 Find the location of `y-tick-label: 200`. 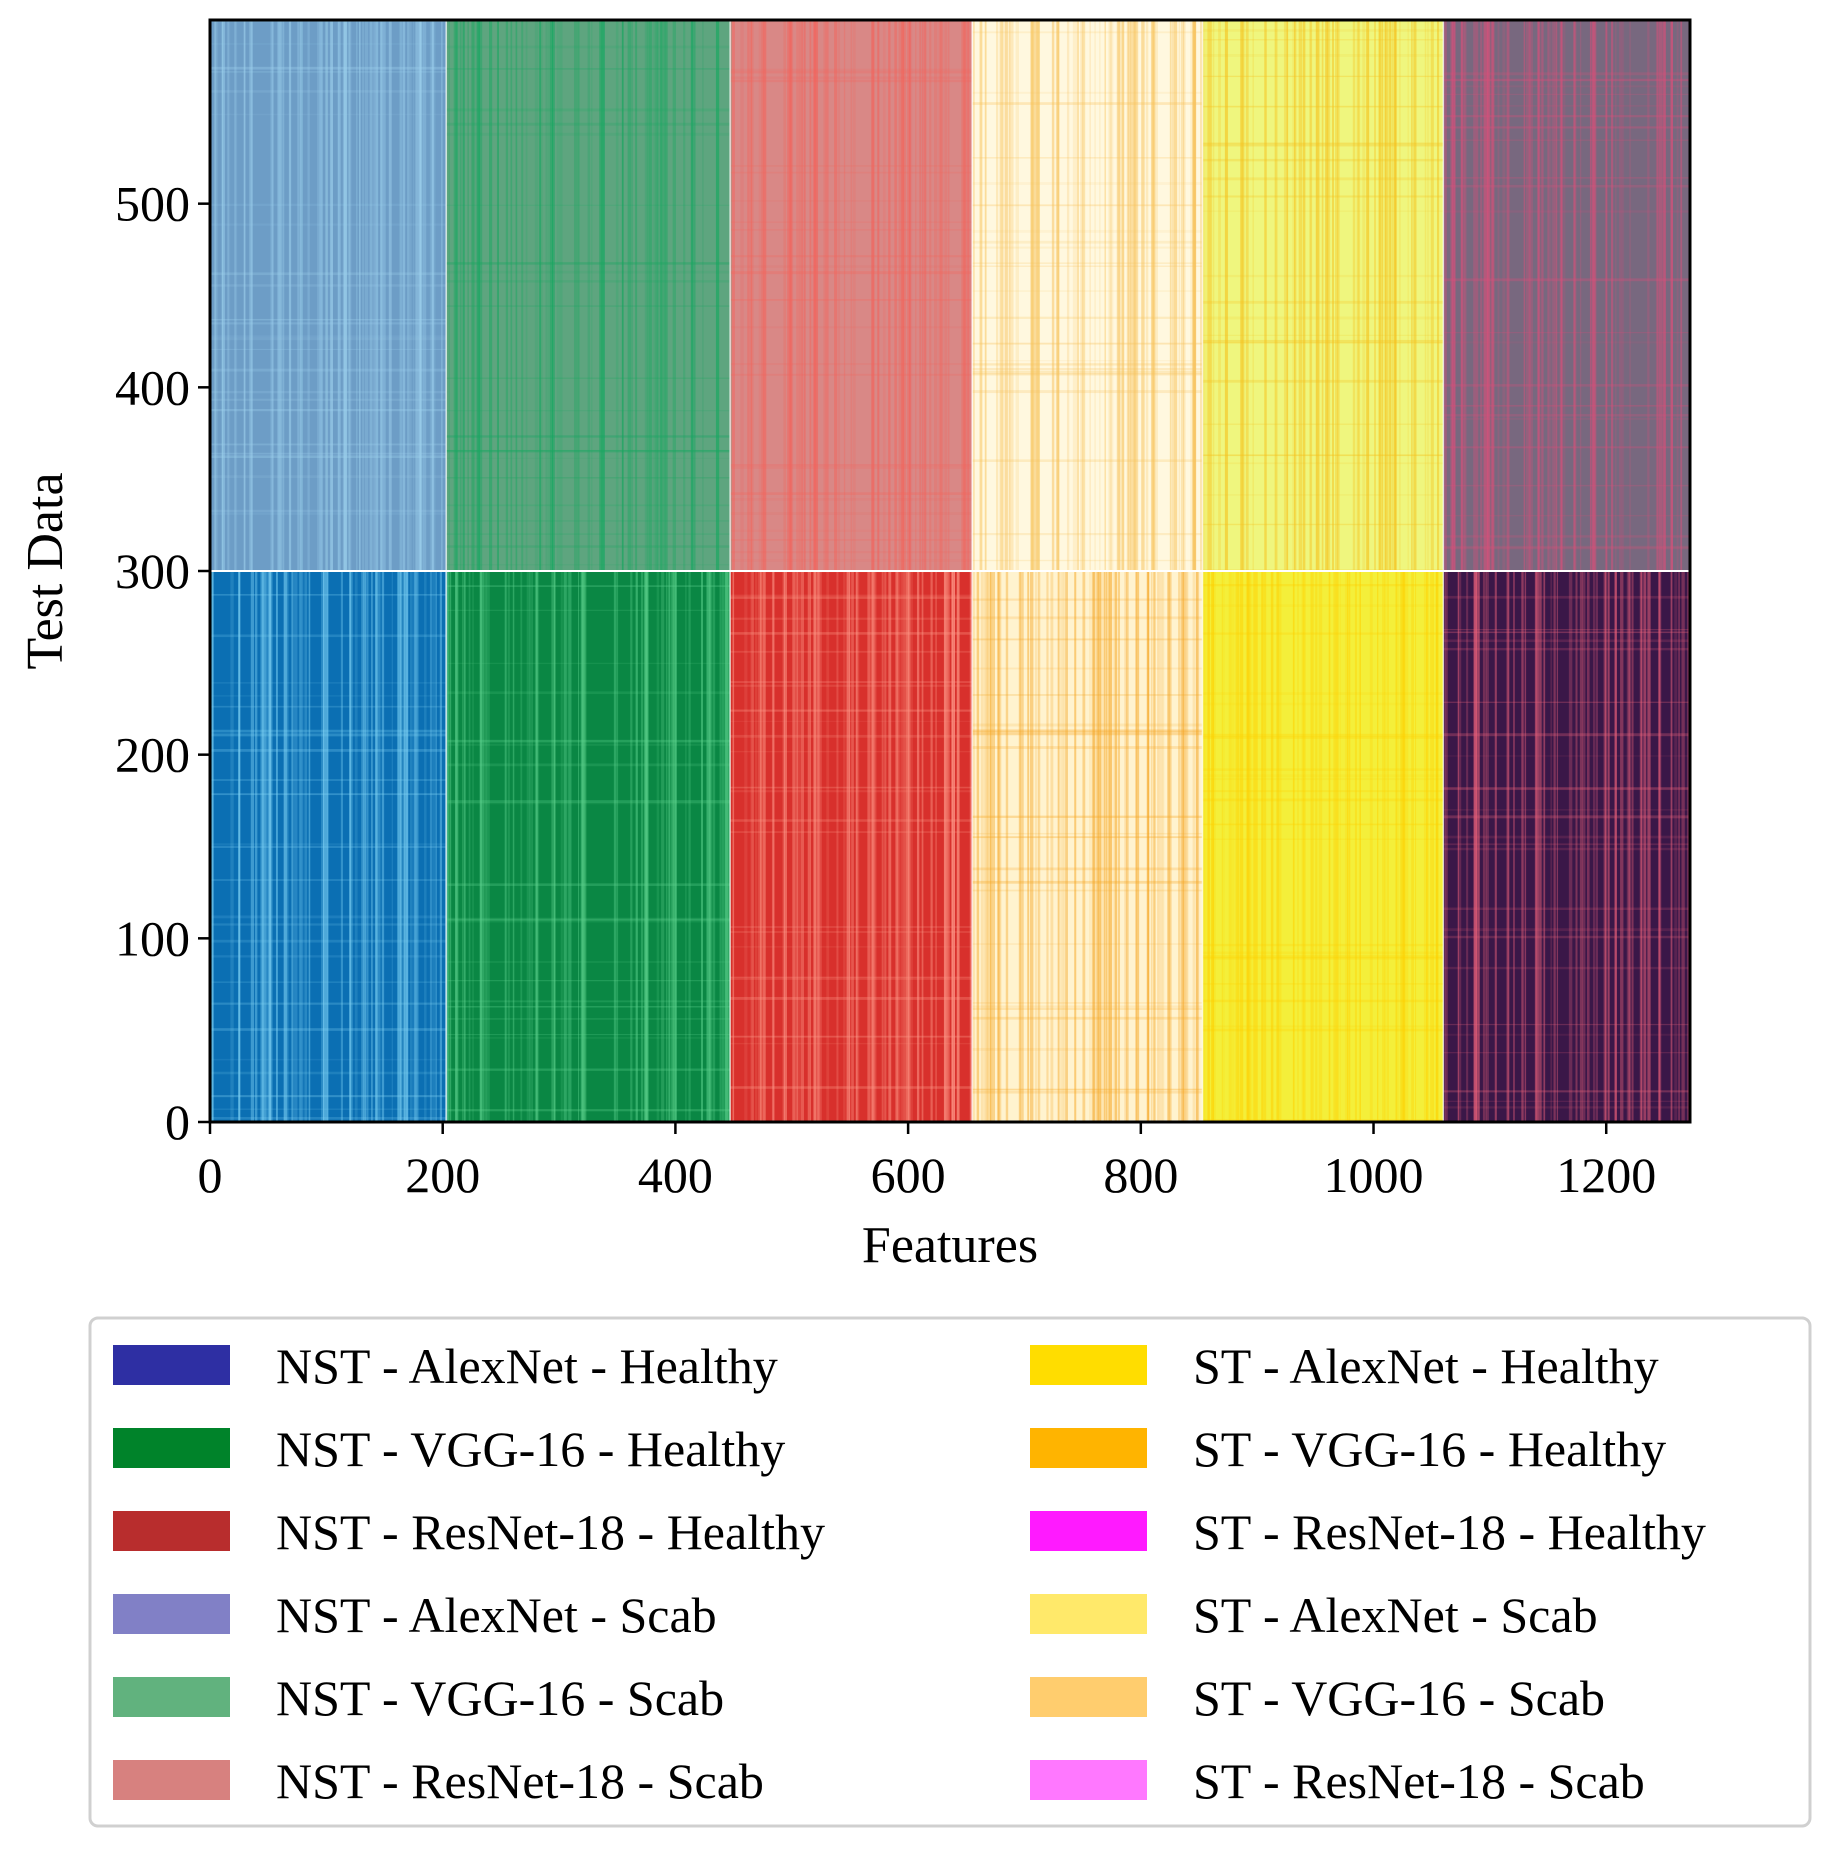

y-tick-label: 200 is located at coordinates (152, 755).